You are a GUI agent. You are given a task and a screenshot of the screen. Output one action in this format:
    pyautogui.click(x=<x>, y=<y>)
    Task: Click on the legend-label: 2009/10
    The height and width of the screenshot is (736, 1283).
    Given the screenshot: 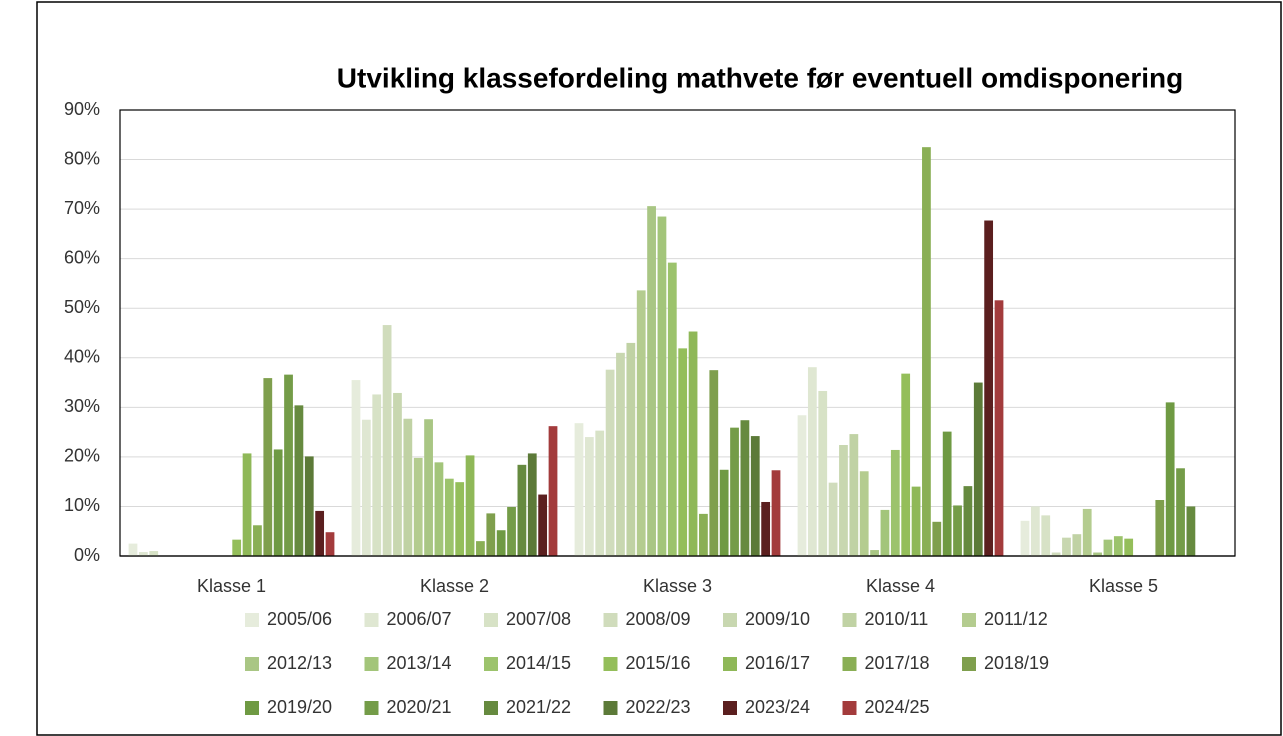 What is the action you would take?
    pyautogui.click(x=777, y=619)
    